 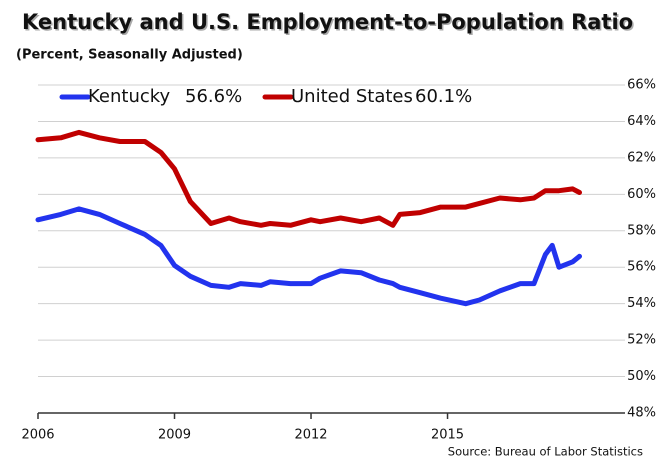 What do you see at coordinates (641, 85) in the screenshot?
I see `y-tick-label: 66%` at bounding box center [641, 85].